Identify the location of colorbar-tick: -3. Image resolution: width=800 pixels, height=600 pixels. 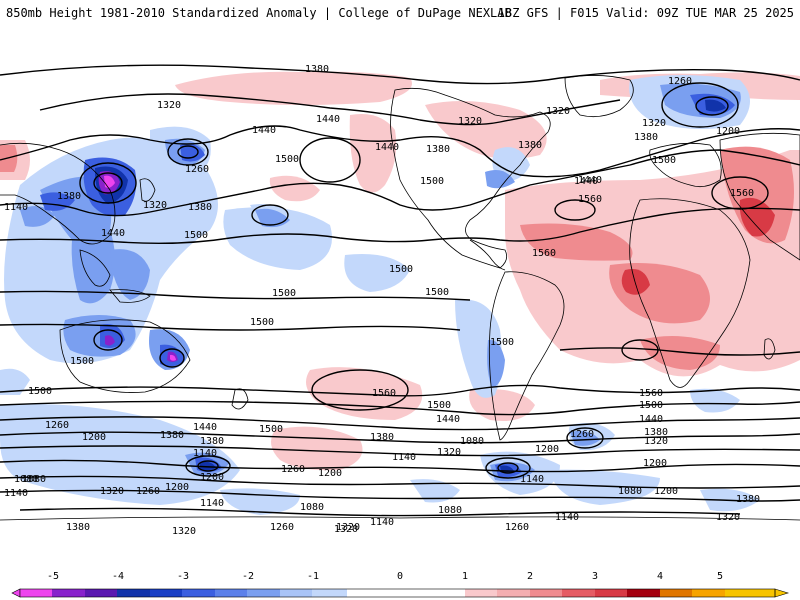
(183, 576).